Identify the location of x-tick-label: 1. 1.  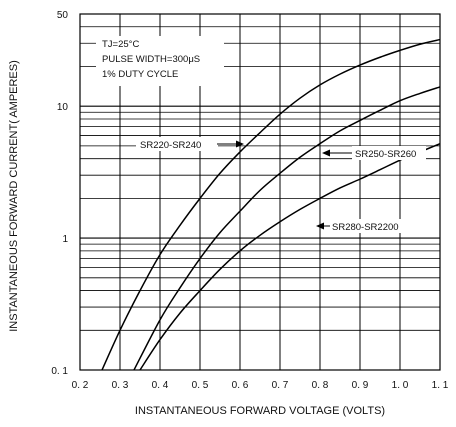
(440, 385).